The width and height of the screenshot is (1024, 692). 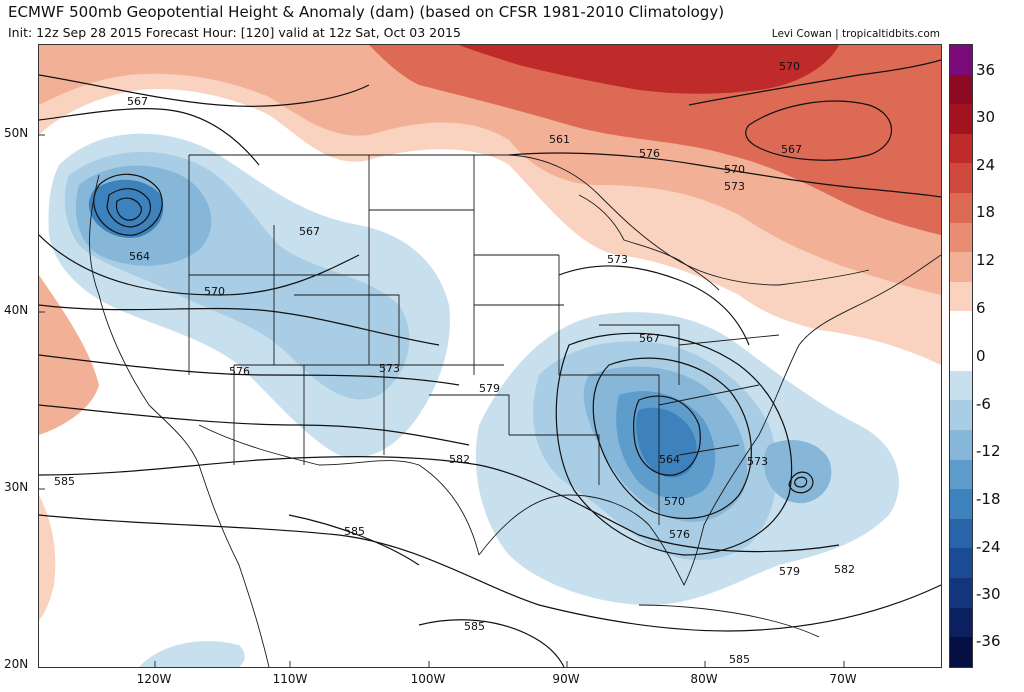 I want to click on coast-gulf, so click(x=591, y=540).